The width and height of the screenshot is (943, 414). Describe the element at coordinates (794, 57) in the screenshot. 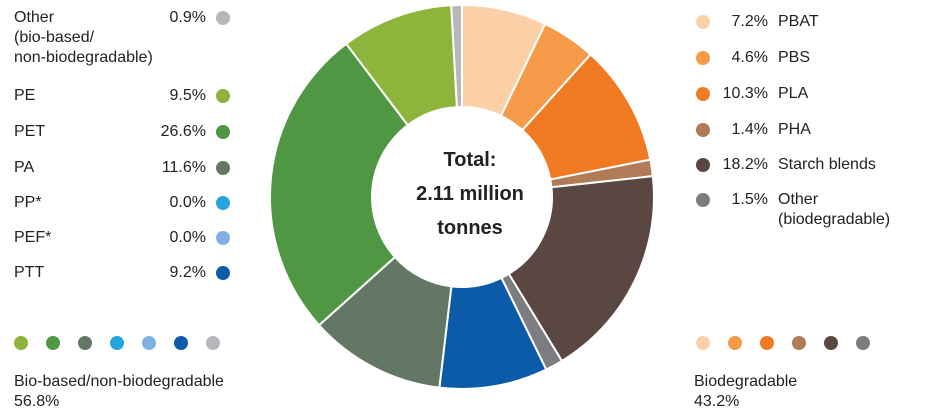

I see `legend-label: PBS` at that location.